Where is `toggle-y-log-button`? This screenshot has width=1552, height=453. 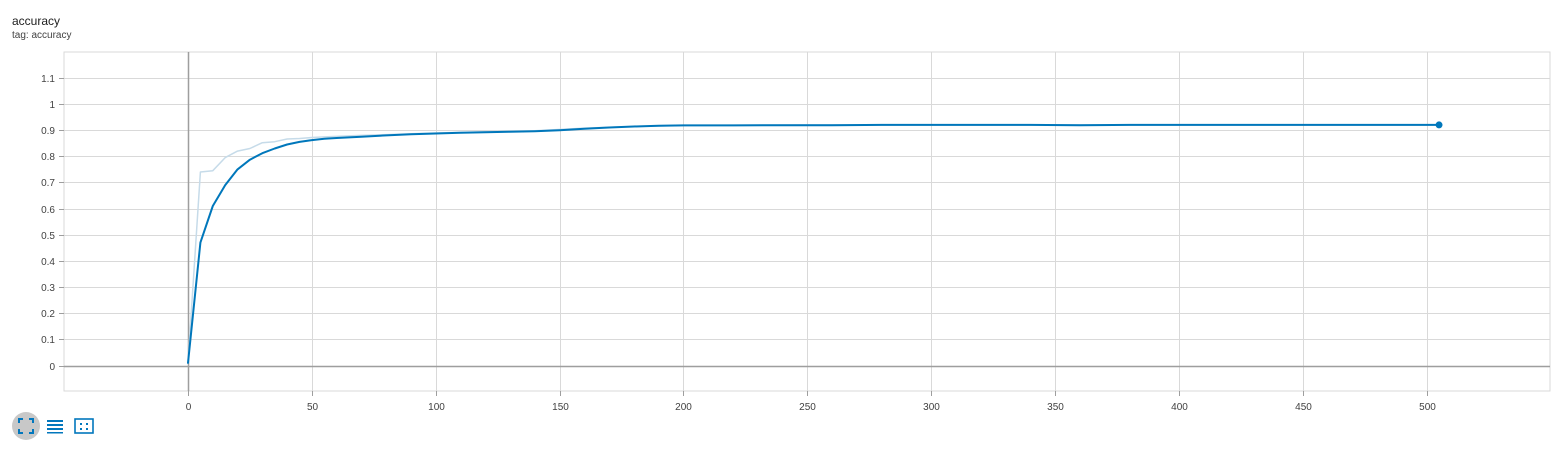
toggle-y-log-button is located at coordinates (55, 426).